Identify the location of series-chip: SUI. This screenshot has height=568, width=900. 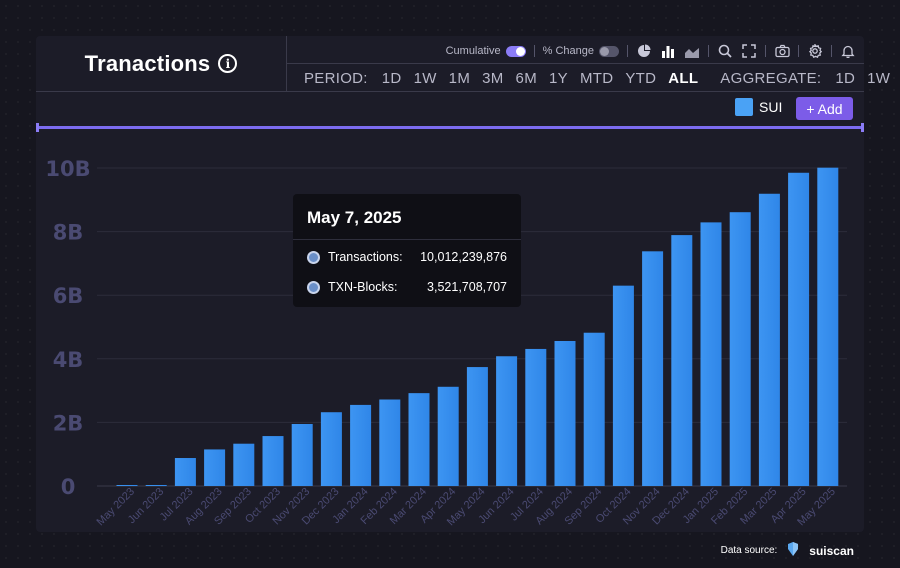
(758, 107).